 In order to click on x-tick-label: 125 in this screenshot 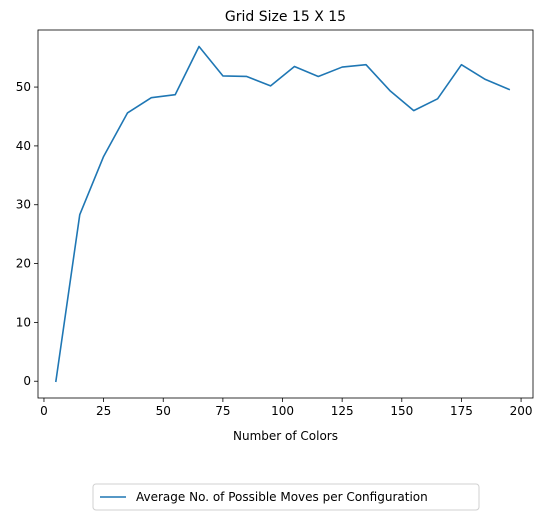, I will do `click(342, 411)`.